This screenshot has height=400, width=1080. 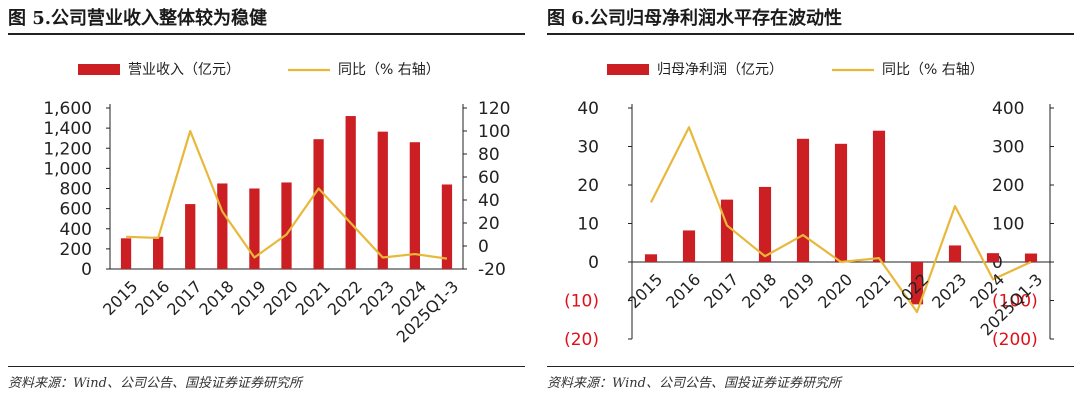 I want to click on right-tick-label: 400, so click(x=1008, y=109).